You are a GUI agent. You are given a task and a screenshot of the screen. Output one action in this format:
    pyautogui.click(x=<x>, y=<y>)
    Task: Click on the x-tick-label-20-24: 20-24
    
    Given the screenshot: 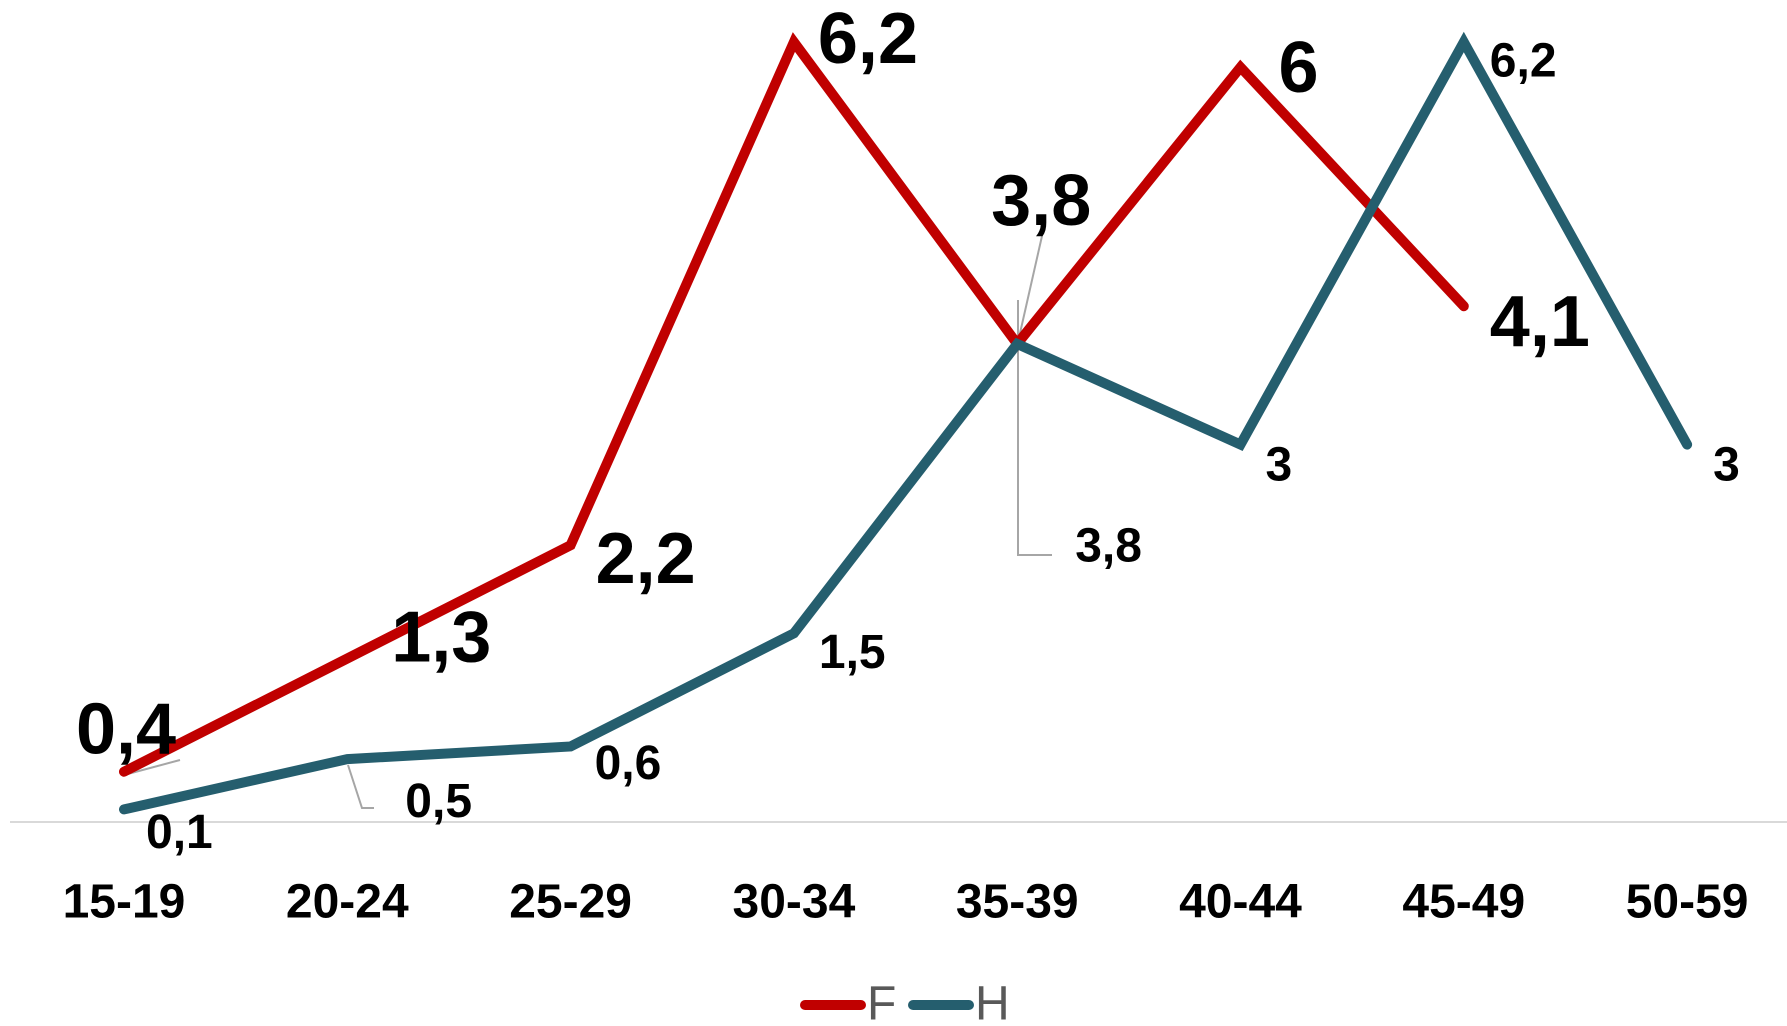 What is the action you would take?
    pyautogui.click(x=347, y=902)
    